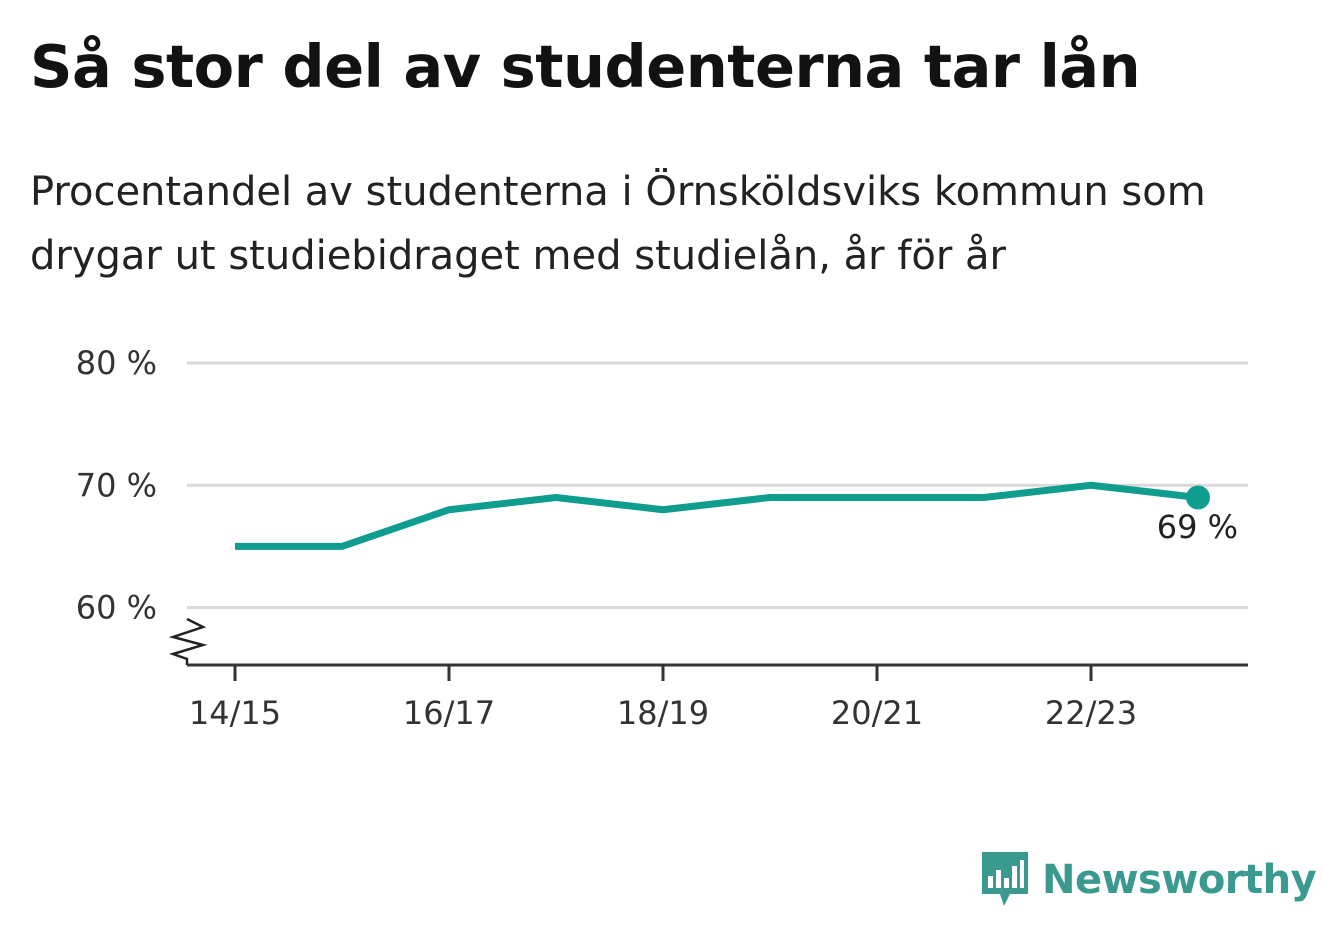 Image resolution: width=1322 pixels, height=939 pixels. What do you see at coordinates (188, 641) in the screenshot?
I see `axis-break-icon` at bounding box center [188, 641].